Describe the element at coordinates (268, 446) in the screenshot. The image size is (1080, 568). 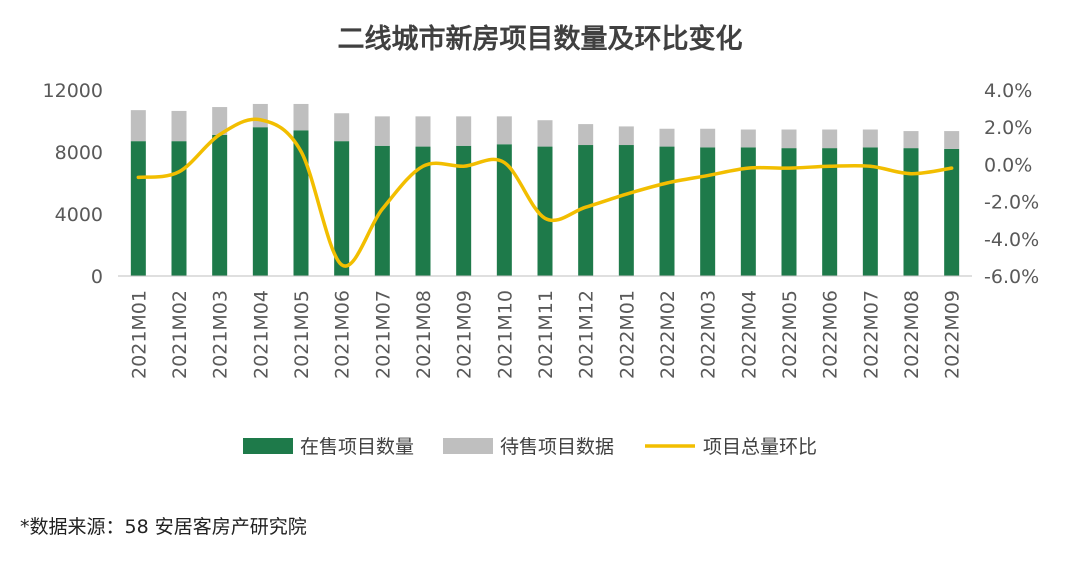
I see `legend-swatch-on-sale` at that location.